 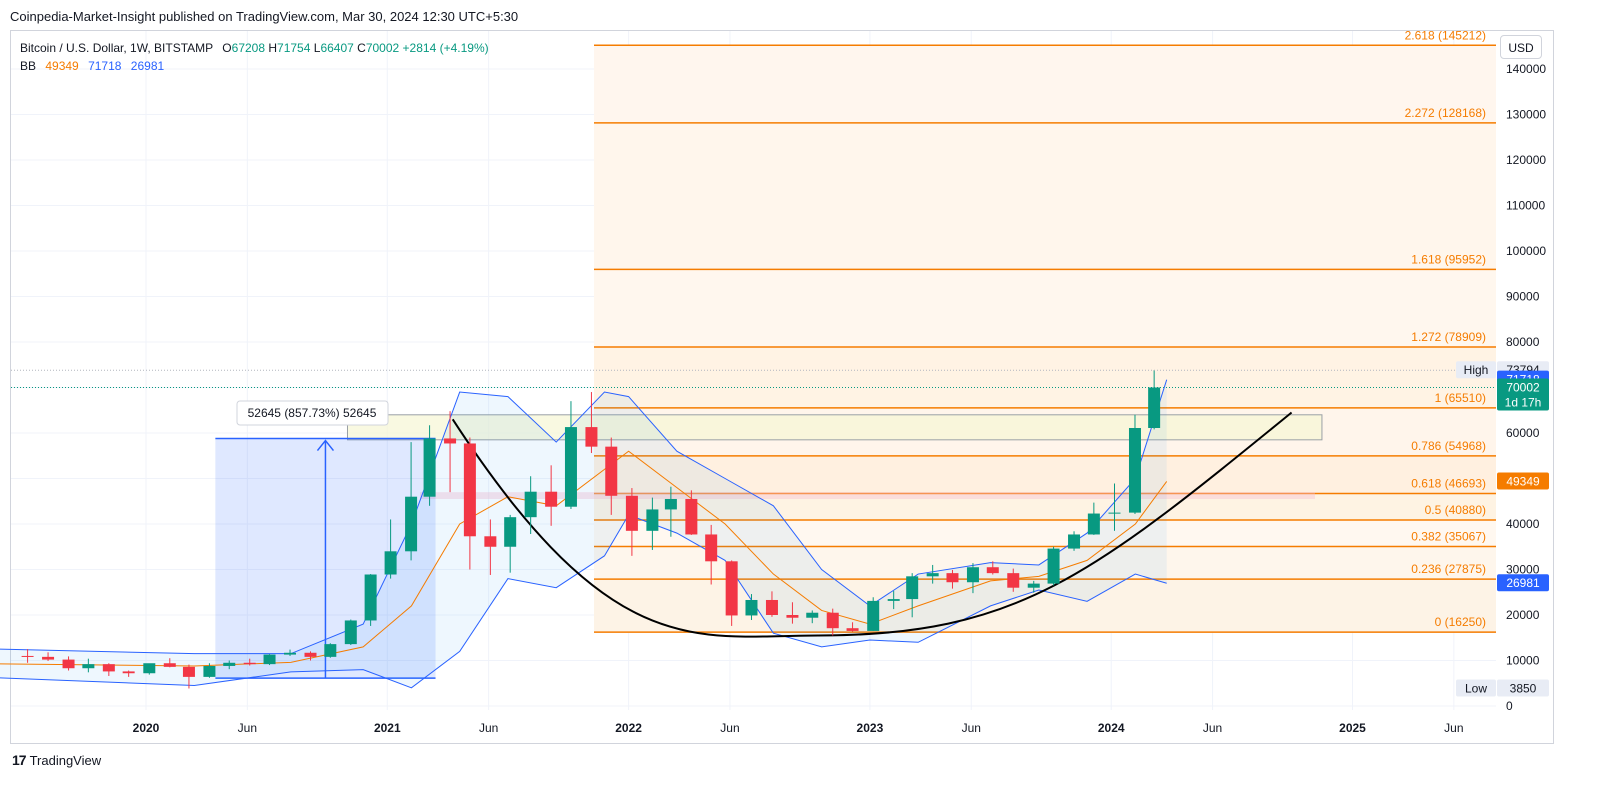 I want to click on y-tick-label: 80000, so click(x=1523, y=342).